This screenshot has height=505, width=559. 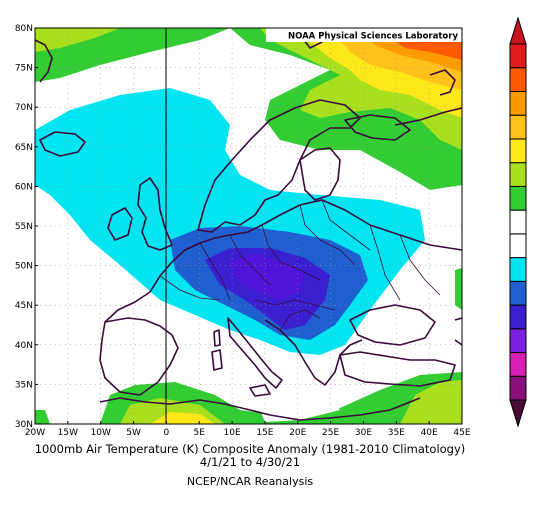 What do you see at coordinates (250, 462) in the screenshot?
I see `caption-date-range: 4/1/21 to 4/30/21` at bounding box center [250, 462].